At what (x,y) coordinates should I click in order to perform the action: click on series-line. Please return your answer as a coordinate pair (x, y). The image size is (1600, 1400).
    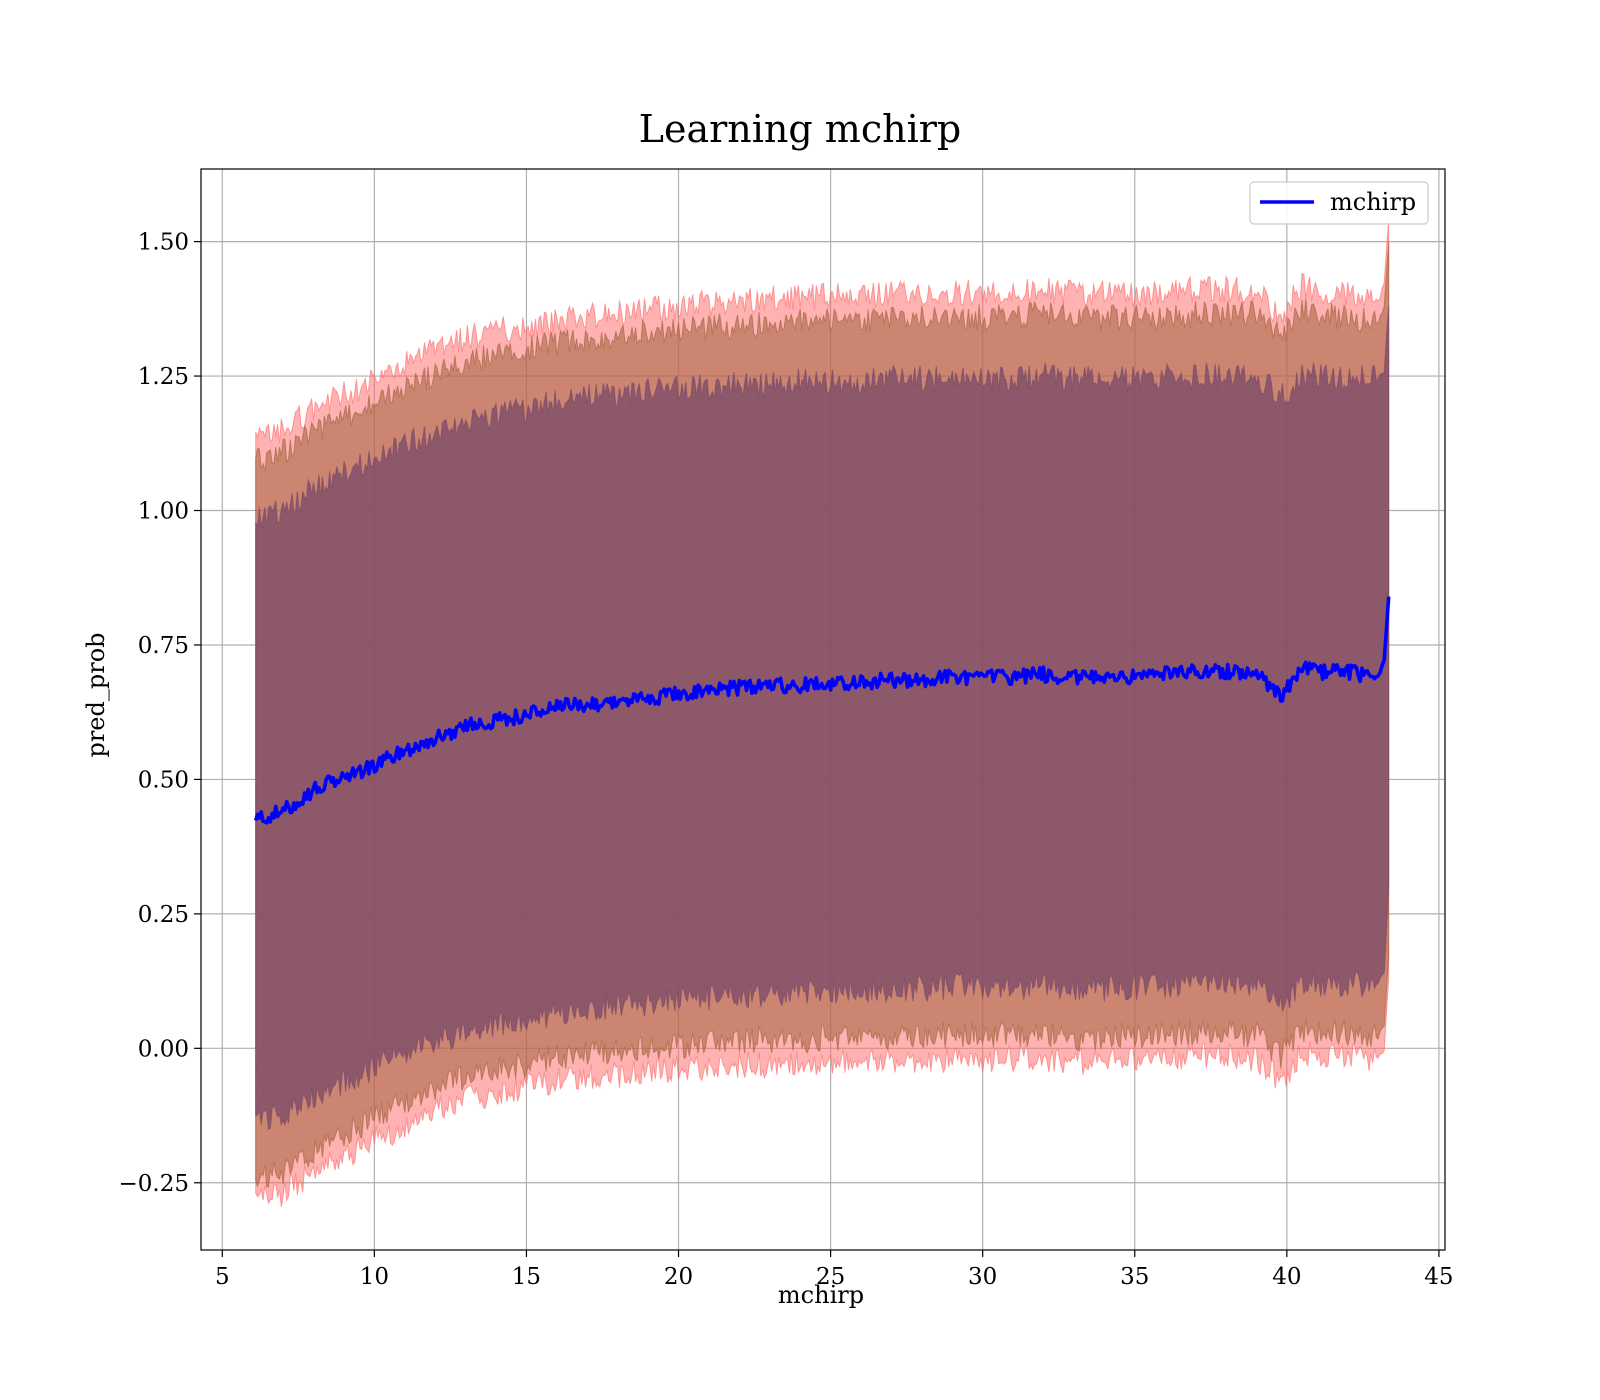
    Looking at the image, I should click on (822, 710).